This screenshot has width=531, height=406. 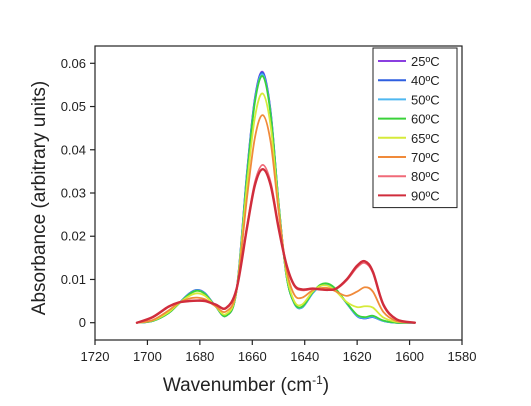 What do you see at coordinates (409, 356) in the screenshot?
I see `x-tick-label: 1600` at bounding box center [409, 356].